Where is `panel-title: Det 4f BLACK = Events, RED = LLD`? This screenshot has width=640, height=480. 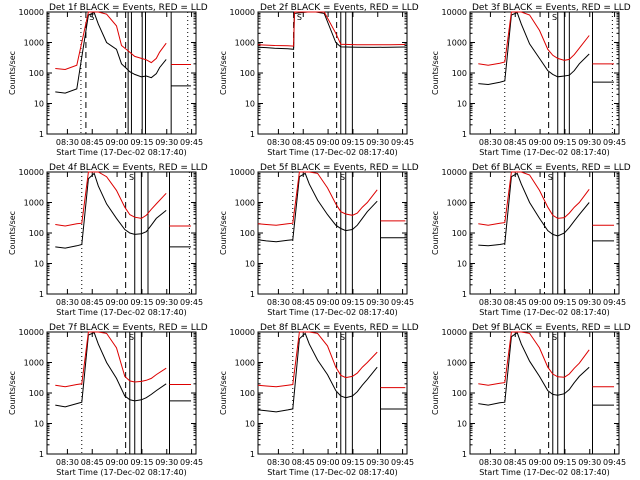
panel-title: Det 4f BLACK = Events, RED = LLD is located at coordinates (128, 168).